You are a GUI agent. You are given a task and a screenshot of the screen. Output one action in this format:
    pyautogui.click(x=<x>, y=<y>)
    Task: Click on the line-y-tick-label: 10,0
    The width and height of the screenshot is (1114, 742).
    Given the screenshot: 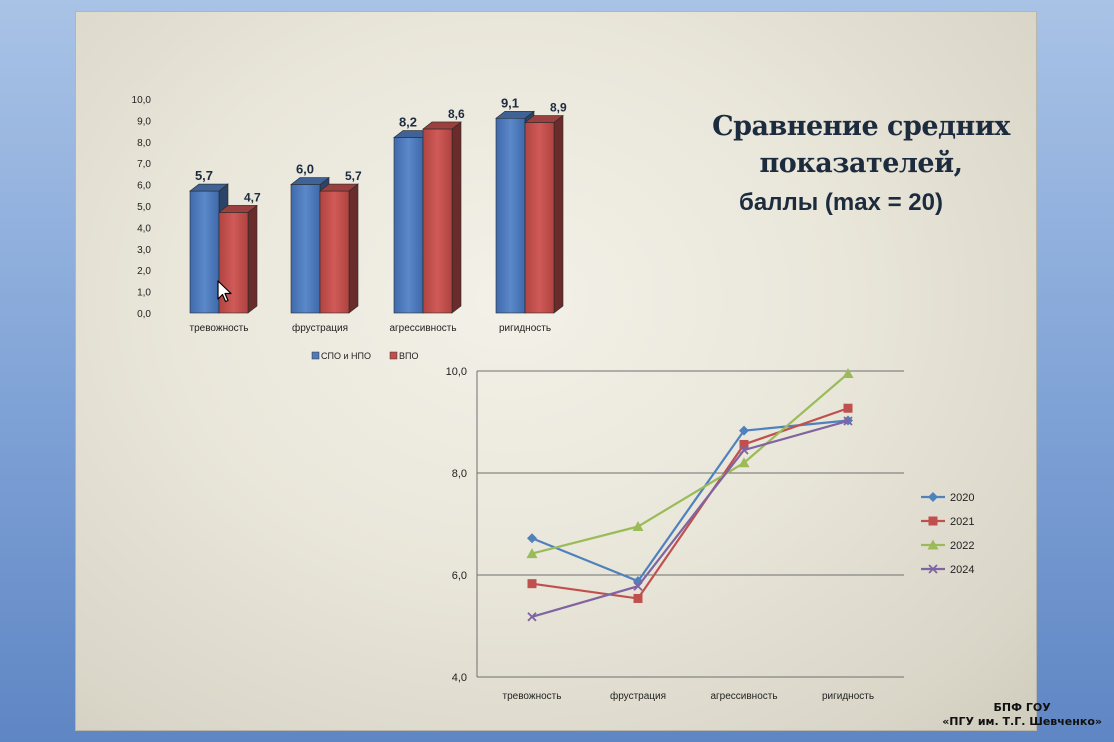 What is the action you would take?
    pyautogui.click(x=456, y=372)
    